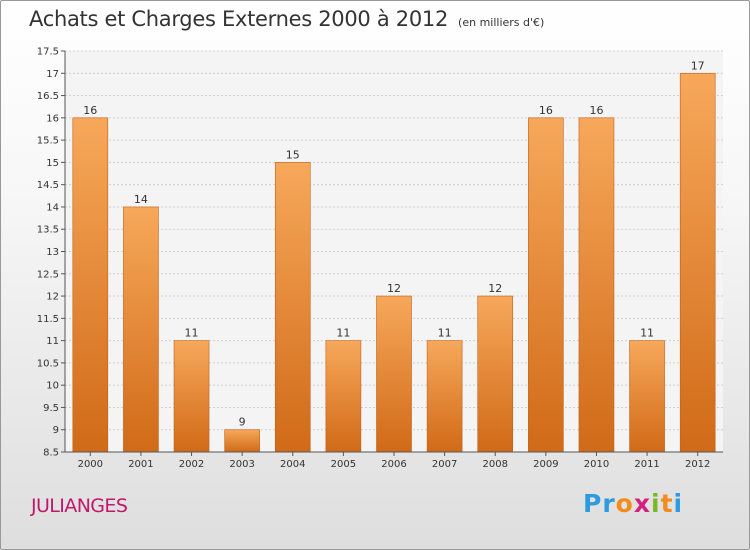 Image resolution: width=750 pixels, height=550 pixels. I want to click on data-label: 14, so click(141, 199).